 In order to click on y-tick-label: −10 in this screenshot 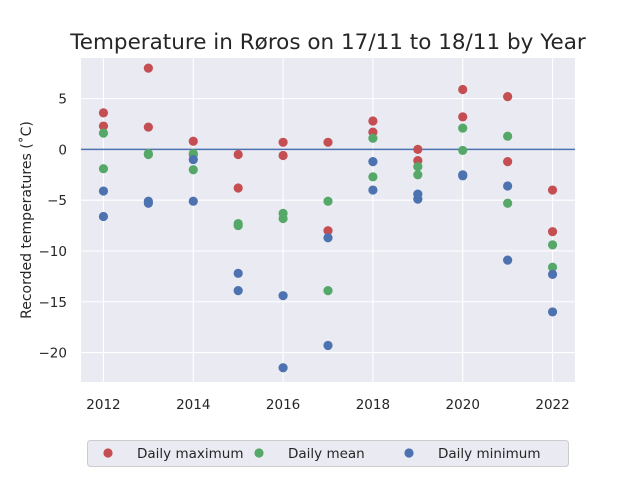, I will do `click(53, 252)`.